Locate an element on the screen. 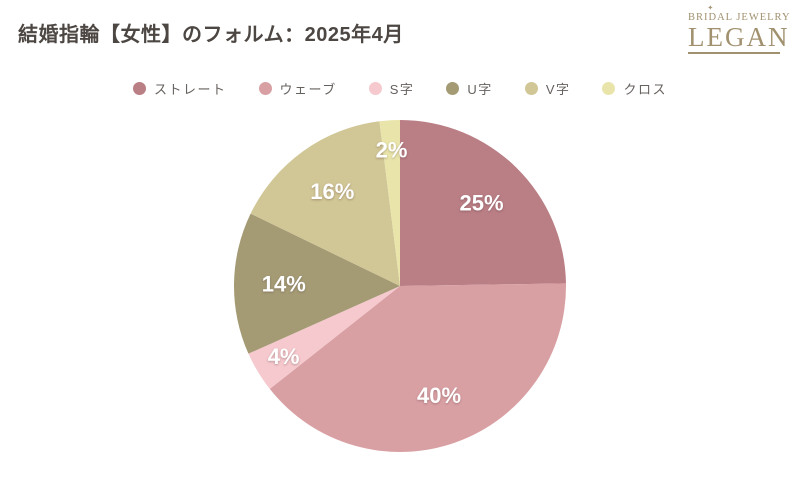 The width and height of the screenshot is (800, 500). pie-slice-value-label-0: 25% is located at coordinates (481, 203).